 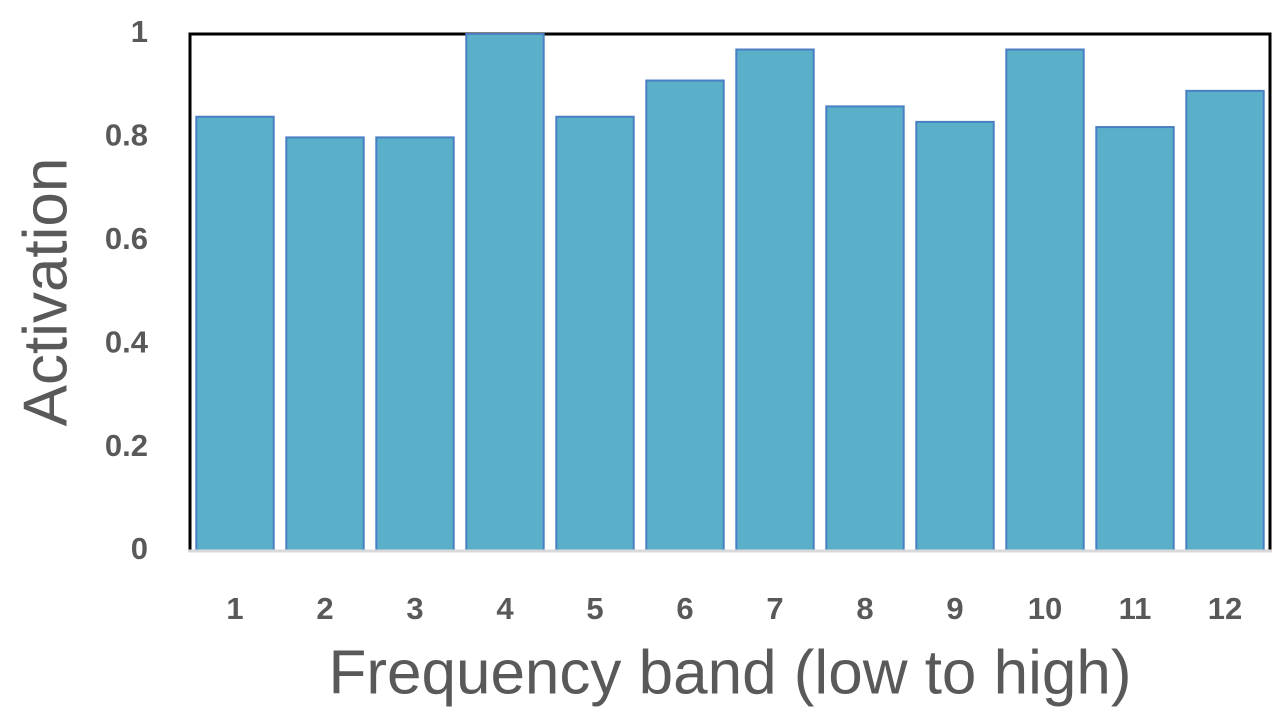 What do you see at coordinates (414, 608) in the screenshot?
I see `x-tick-label: 3` at bounding box center [414, 608].